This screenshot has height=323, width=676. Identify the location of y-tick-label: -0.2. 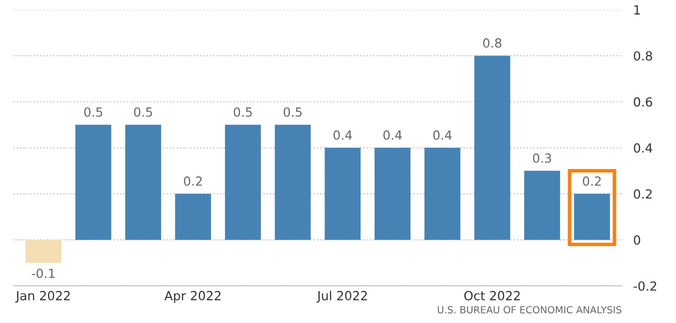
(645, 286).